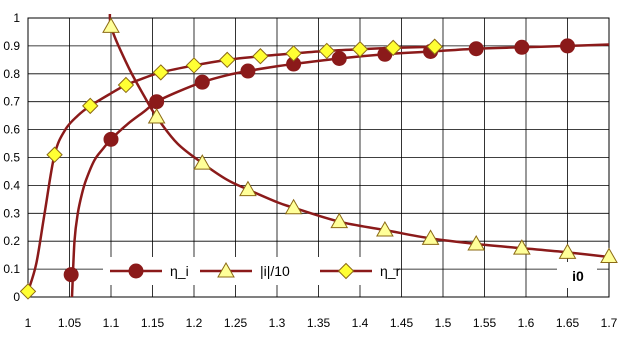 This screenshot has width=619, height=343. I want to click on legend-label: η_i, so click(179, 271).